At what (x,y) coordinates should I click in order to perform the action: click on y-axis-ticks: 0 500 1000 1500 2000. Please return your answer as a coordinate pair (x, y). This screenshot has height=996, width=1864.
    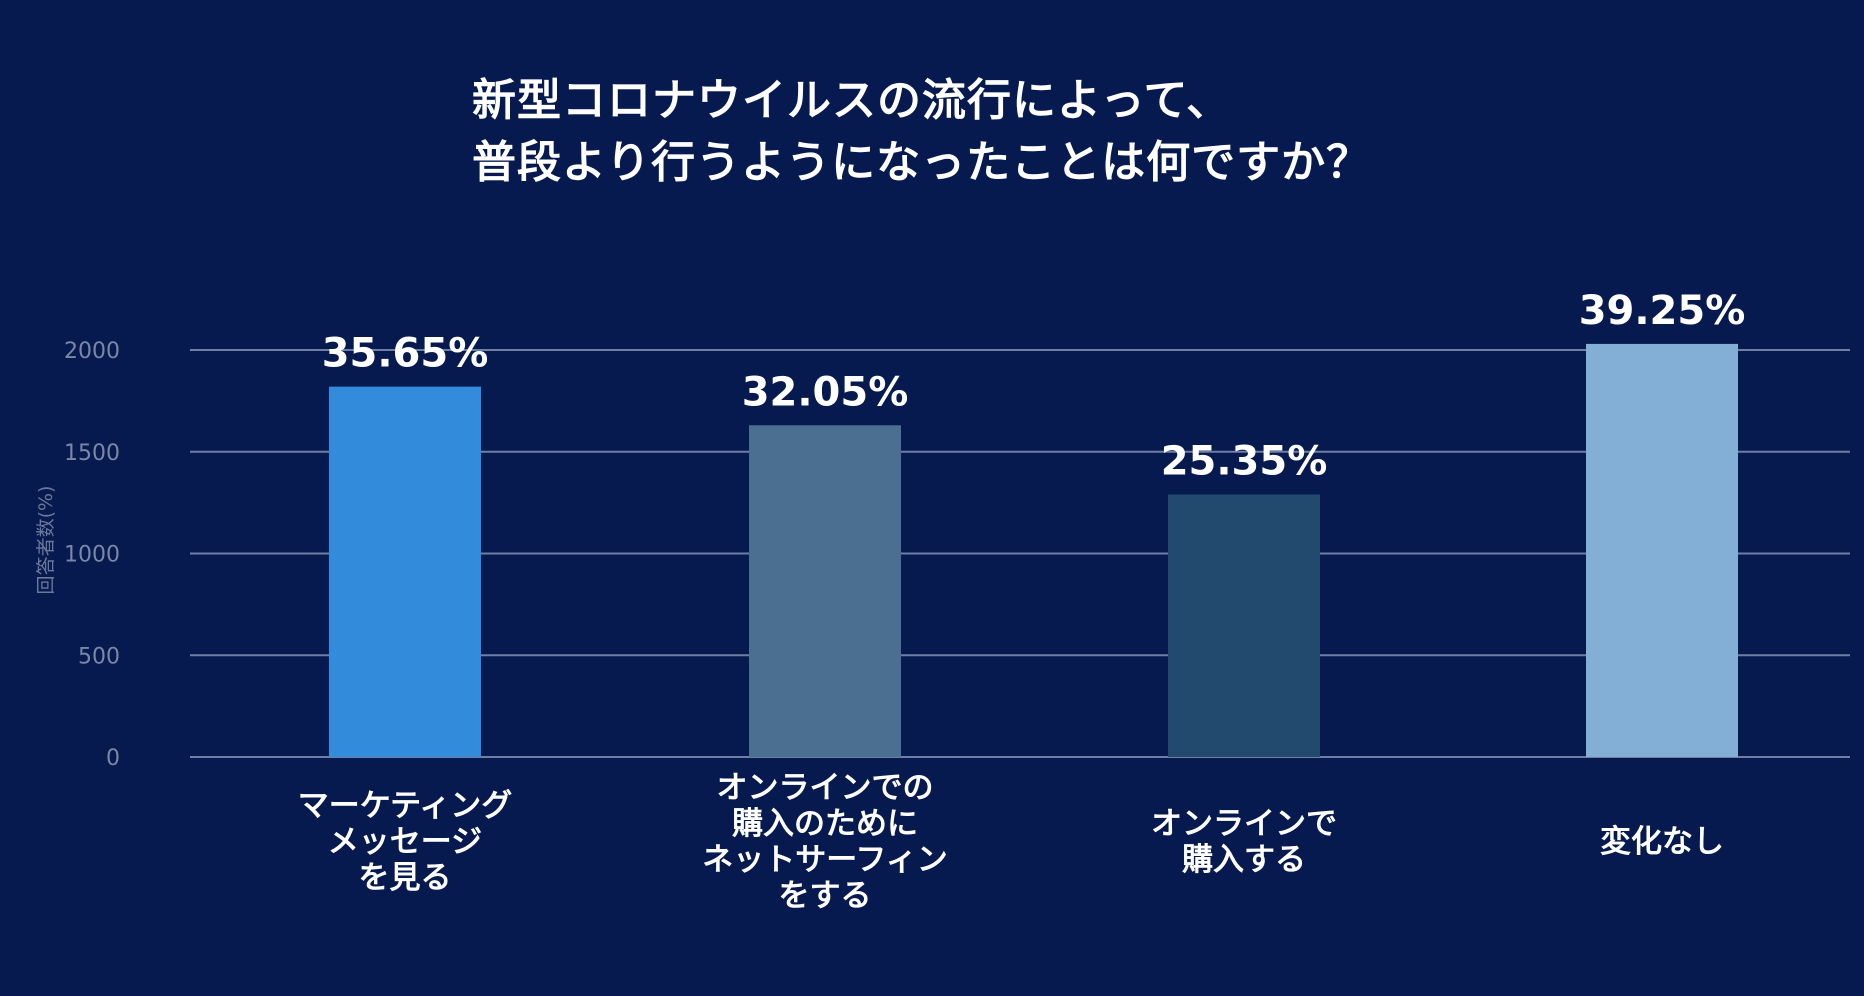
    Looking at the image, I should click on (92, 555).